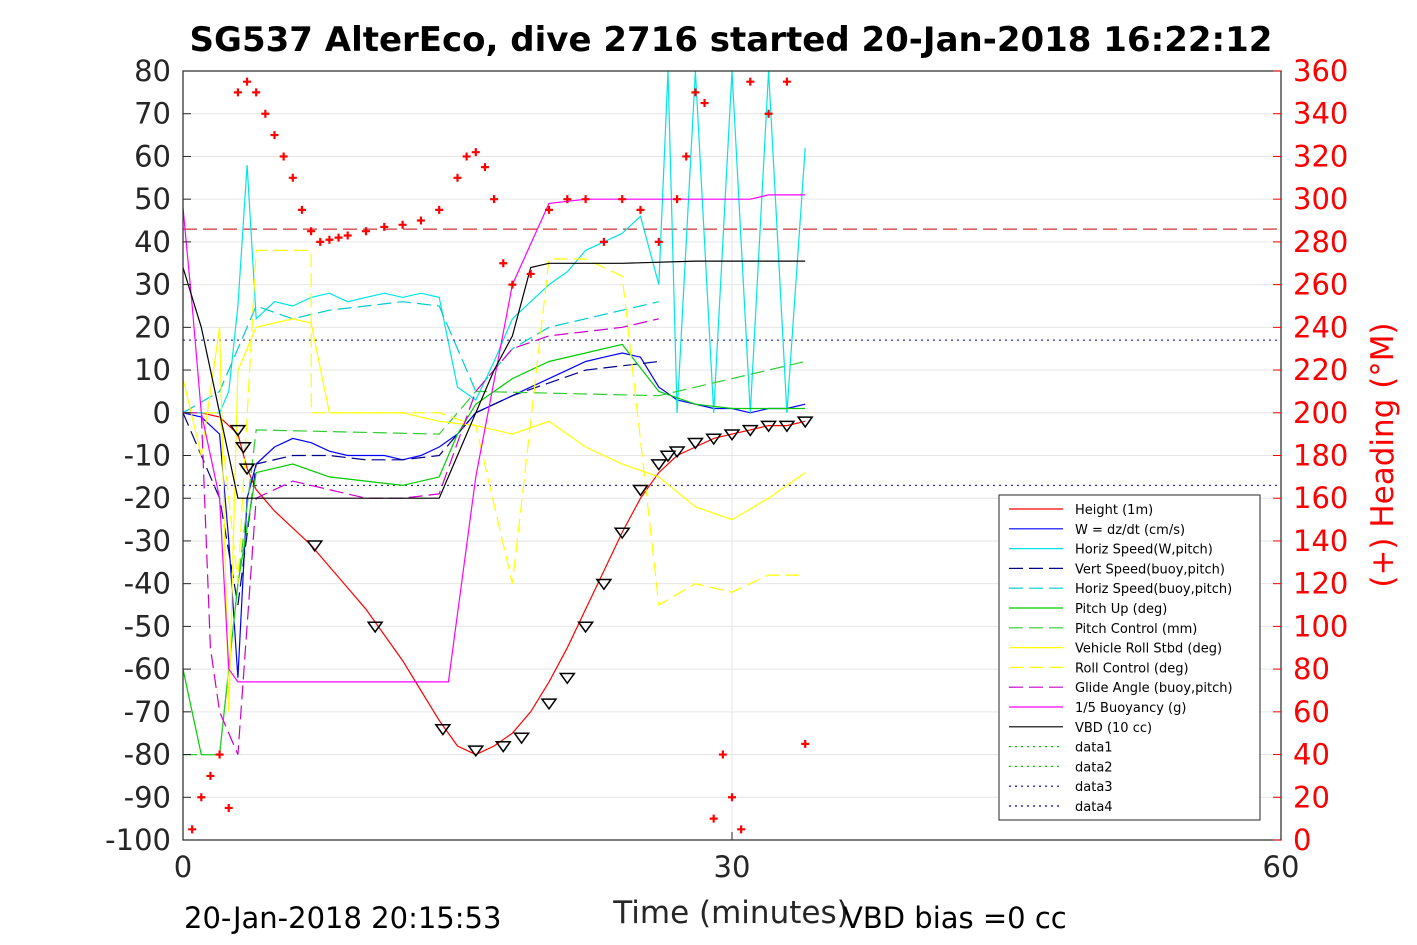 The image size is (1417, 945). I want to click on legend-label: Height (1m), so click(1114, 510).